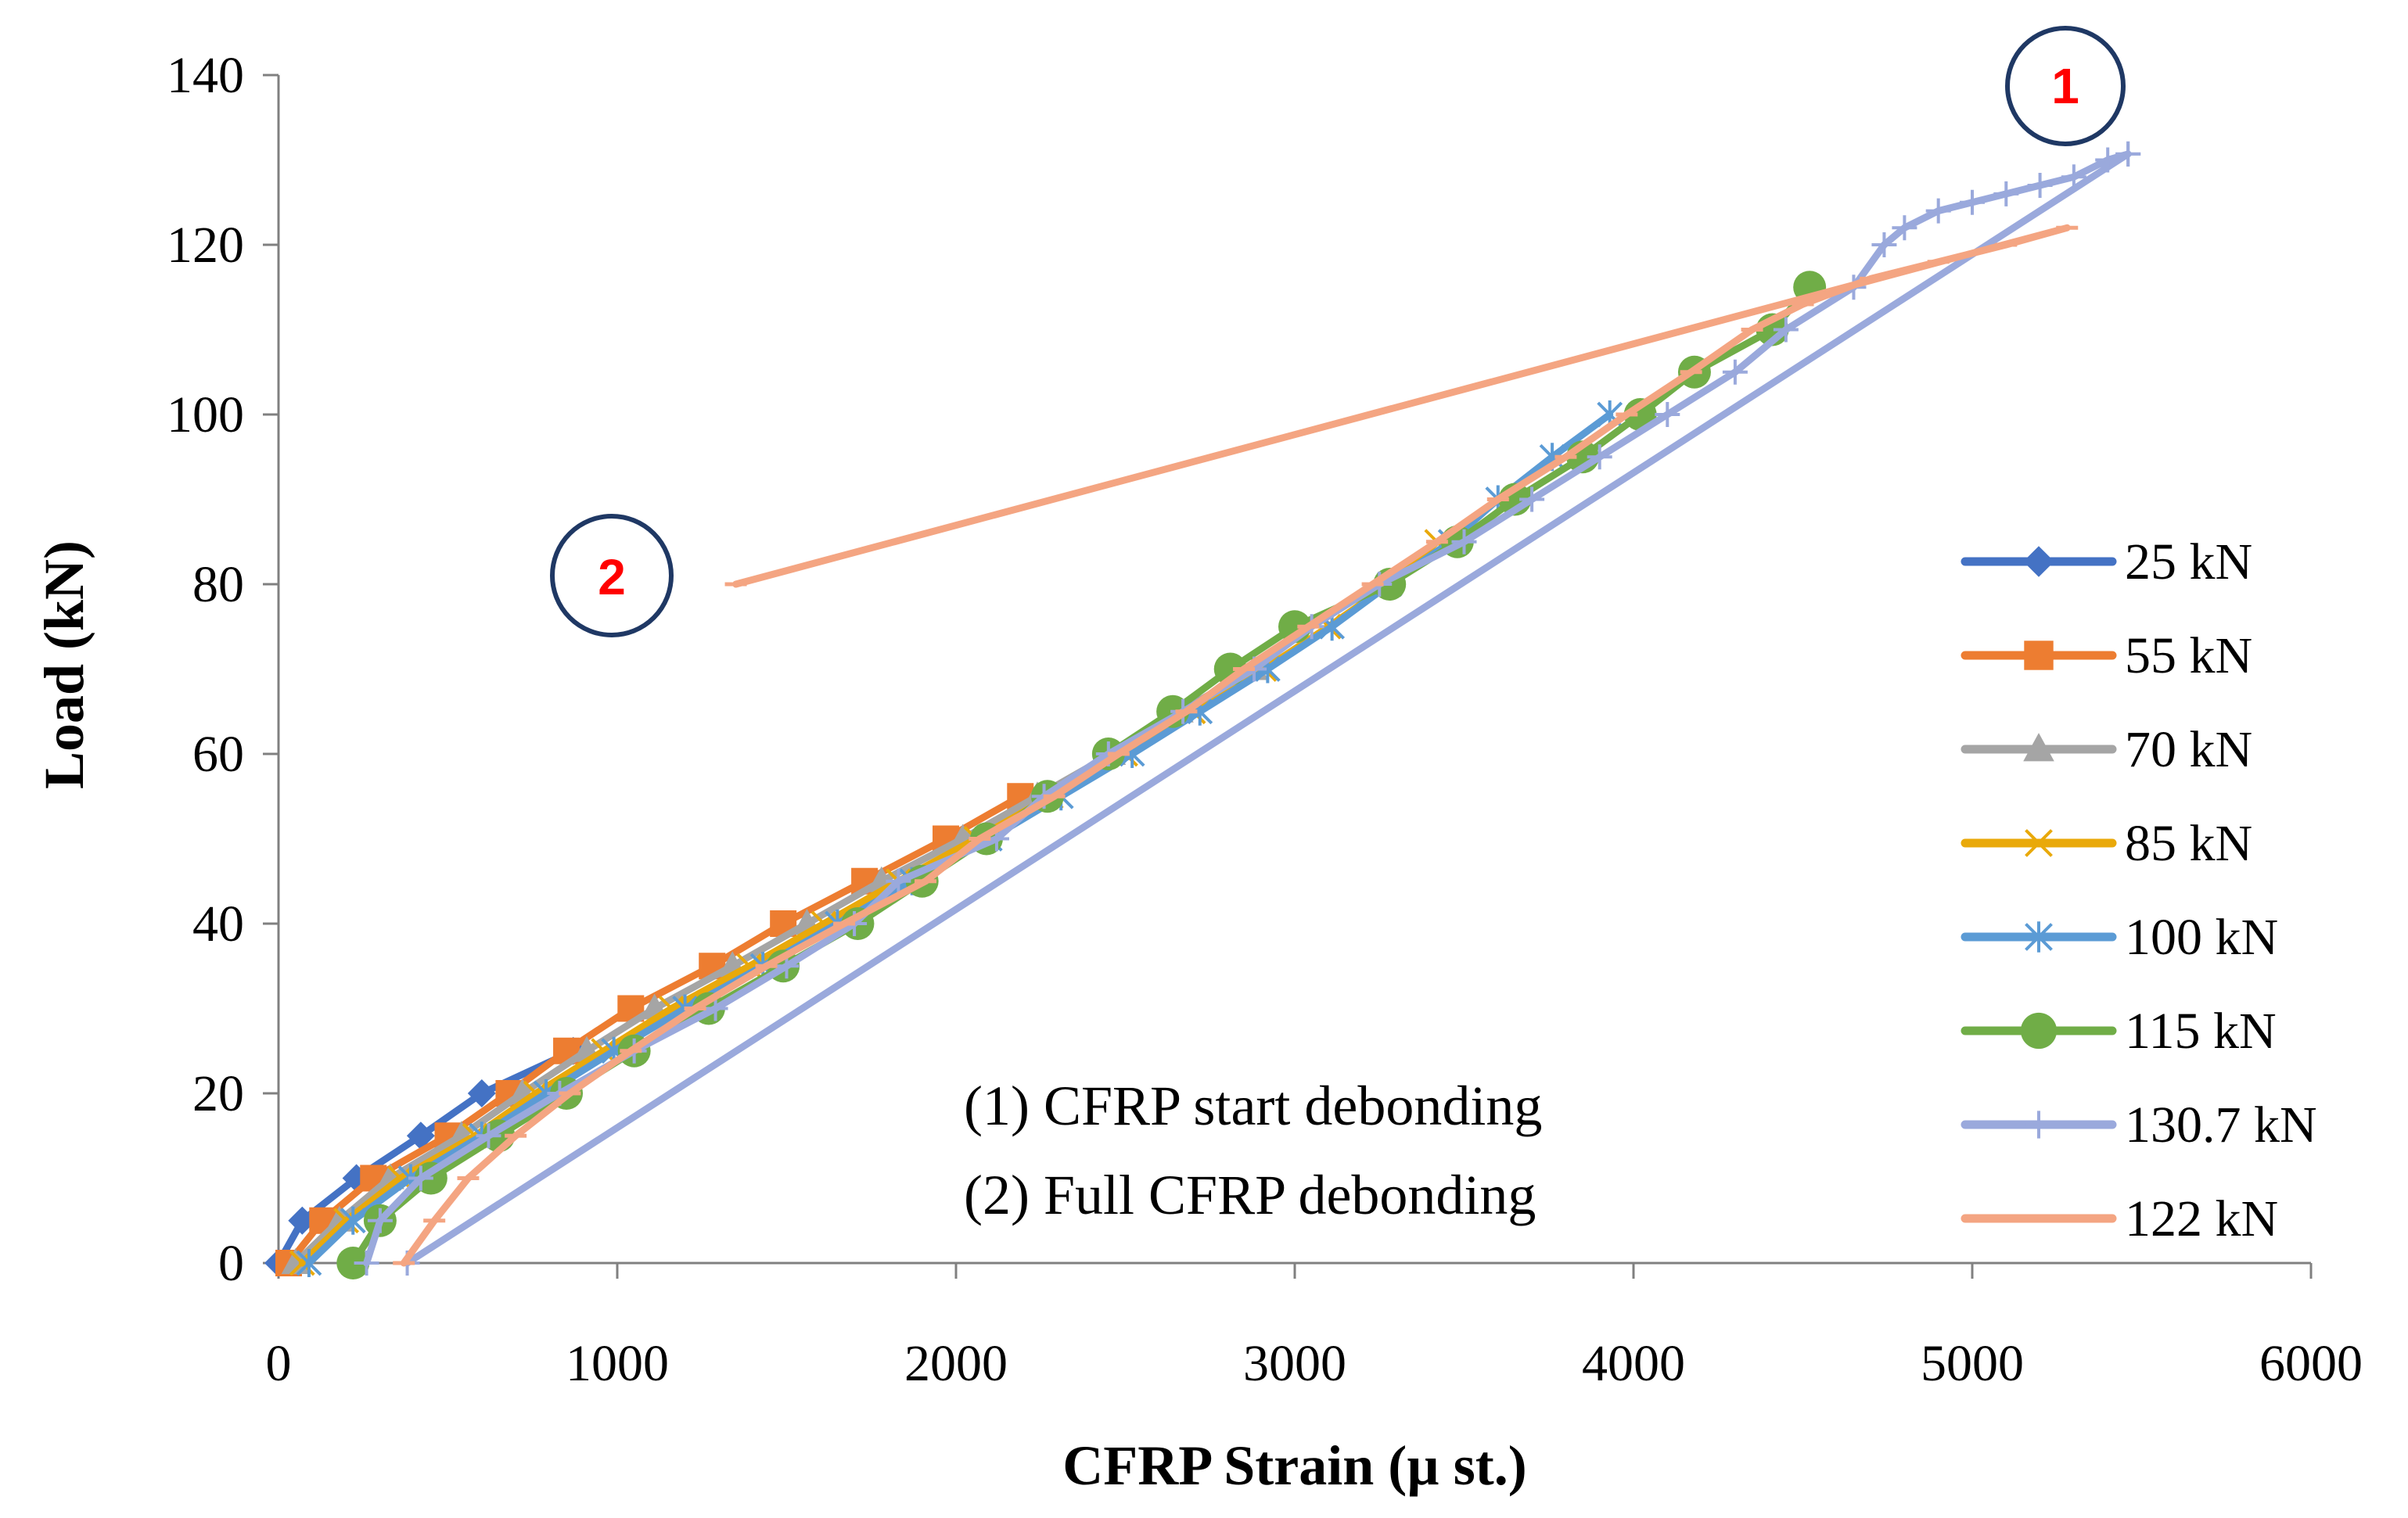 This screenshot has height=1518, width=2408. What do you see at coordinates (218, 754) in the screenshot?
I see `y-tick-label: 60` at bounding box center [218, 754].